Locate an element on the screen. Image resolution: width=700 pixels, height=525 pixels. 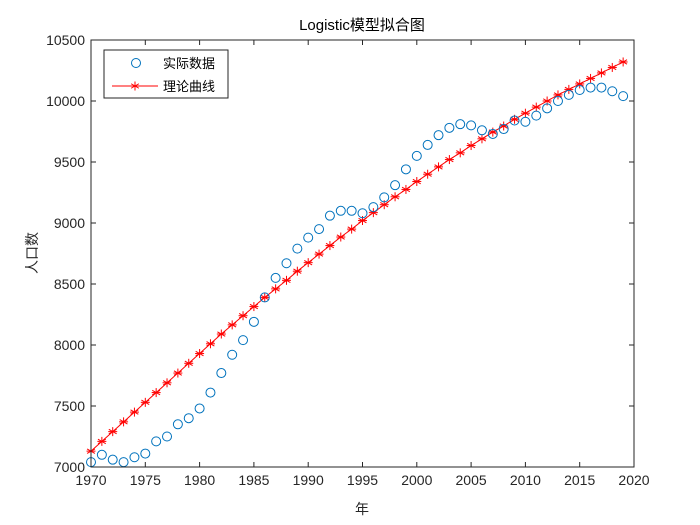
x-tick-label: 1990 is located at coordinates (308, 480).